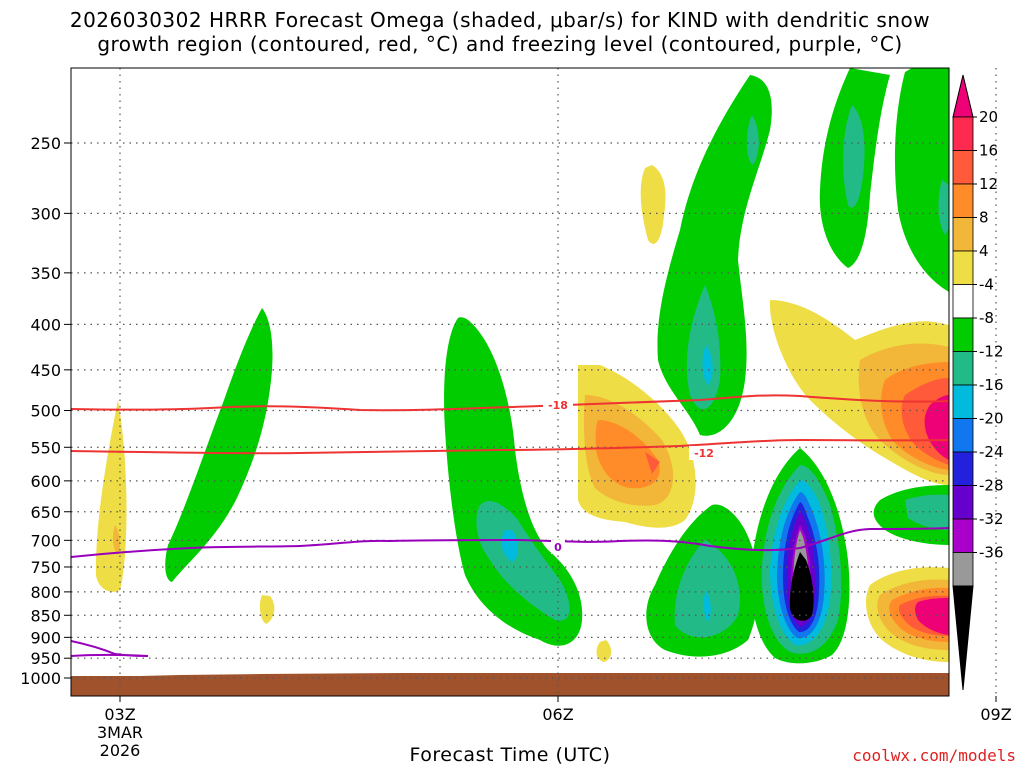 The height and width of the screenshot is (768, 1024). I want to click on colorbar-label: 4, so click(984, 251).